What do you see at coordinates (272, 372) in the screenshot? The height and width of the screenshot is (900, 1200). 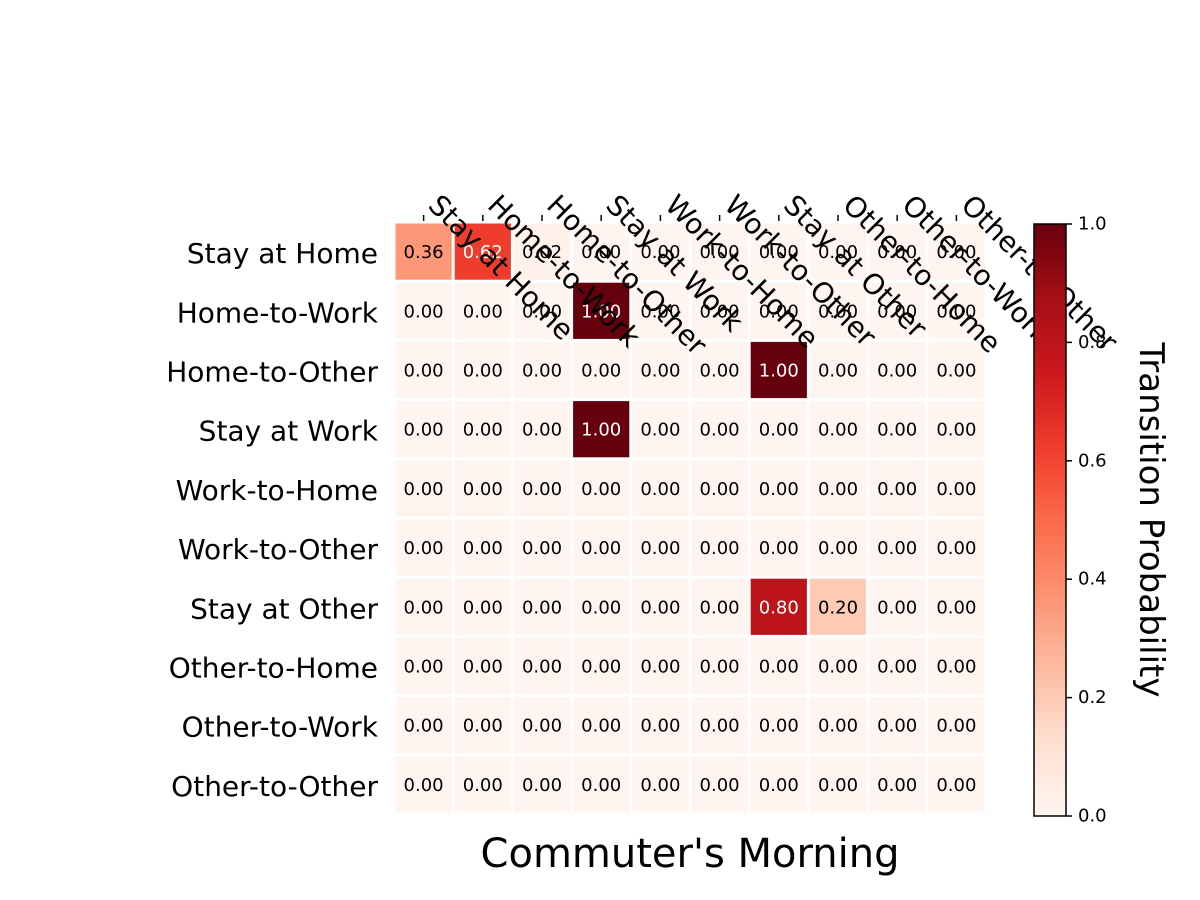 I see `row-tick-label: Home-to-Other` at bounding box center [272, 372].